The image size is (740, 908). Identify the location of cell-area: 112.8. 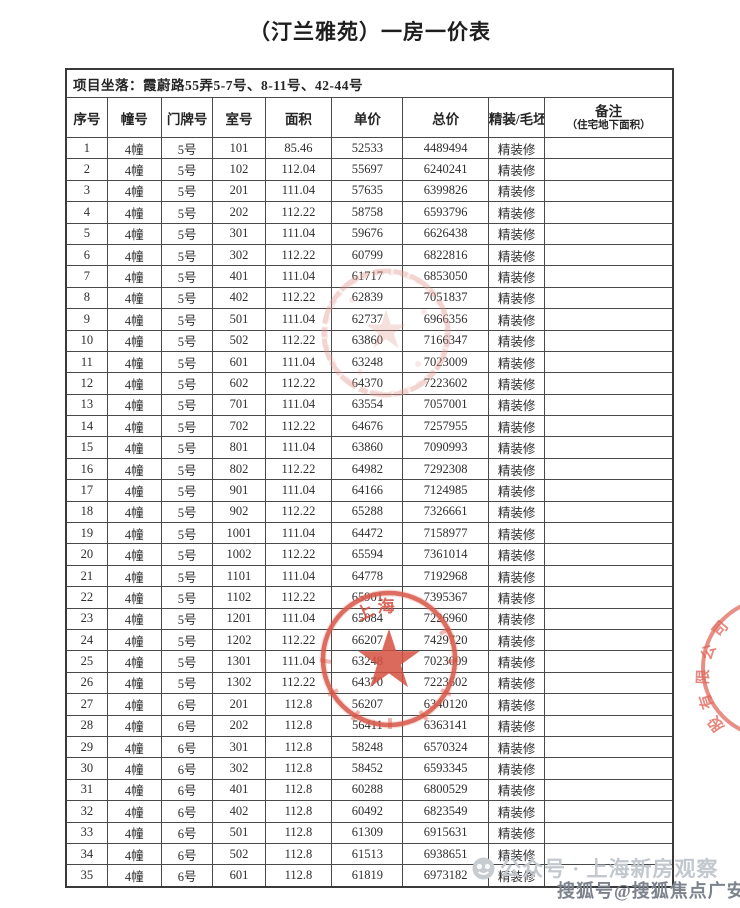
(298, 704).